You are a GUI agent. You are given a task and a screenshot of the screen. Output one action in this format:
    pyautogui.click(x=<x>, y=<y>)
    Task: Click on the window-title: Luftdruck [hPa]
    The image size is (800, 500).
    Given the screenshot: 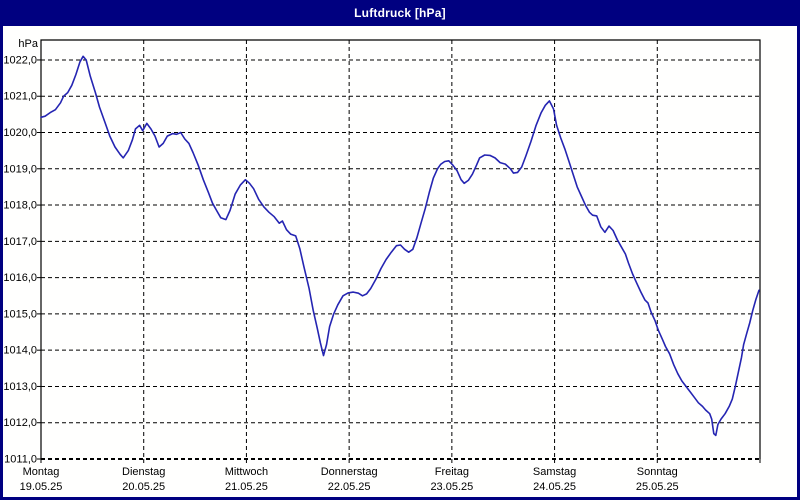 What is the action you would take?
    pyautogui.click(x=400, y=13)
    